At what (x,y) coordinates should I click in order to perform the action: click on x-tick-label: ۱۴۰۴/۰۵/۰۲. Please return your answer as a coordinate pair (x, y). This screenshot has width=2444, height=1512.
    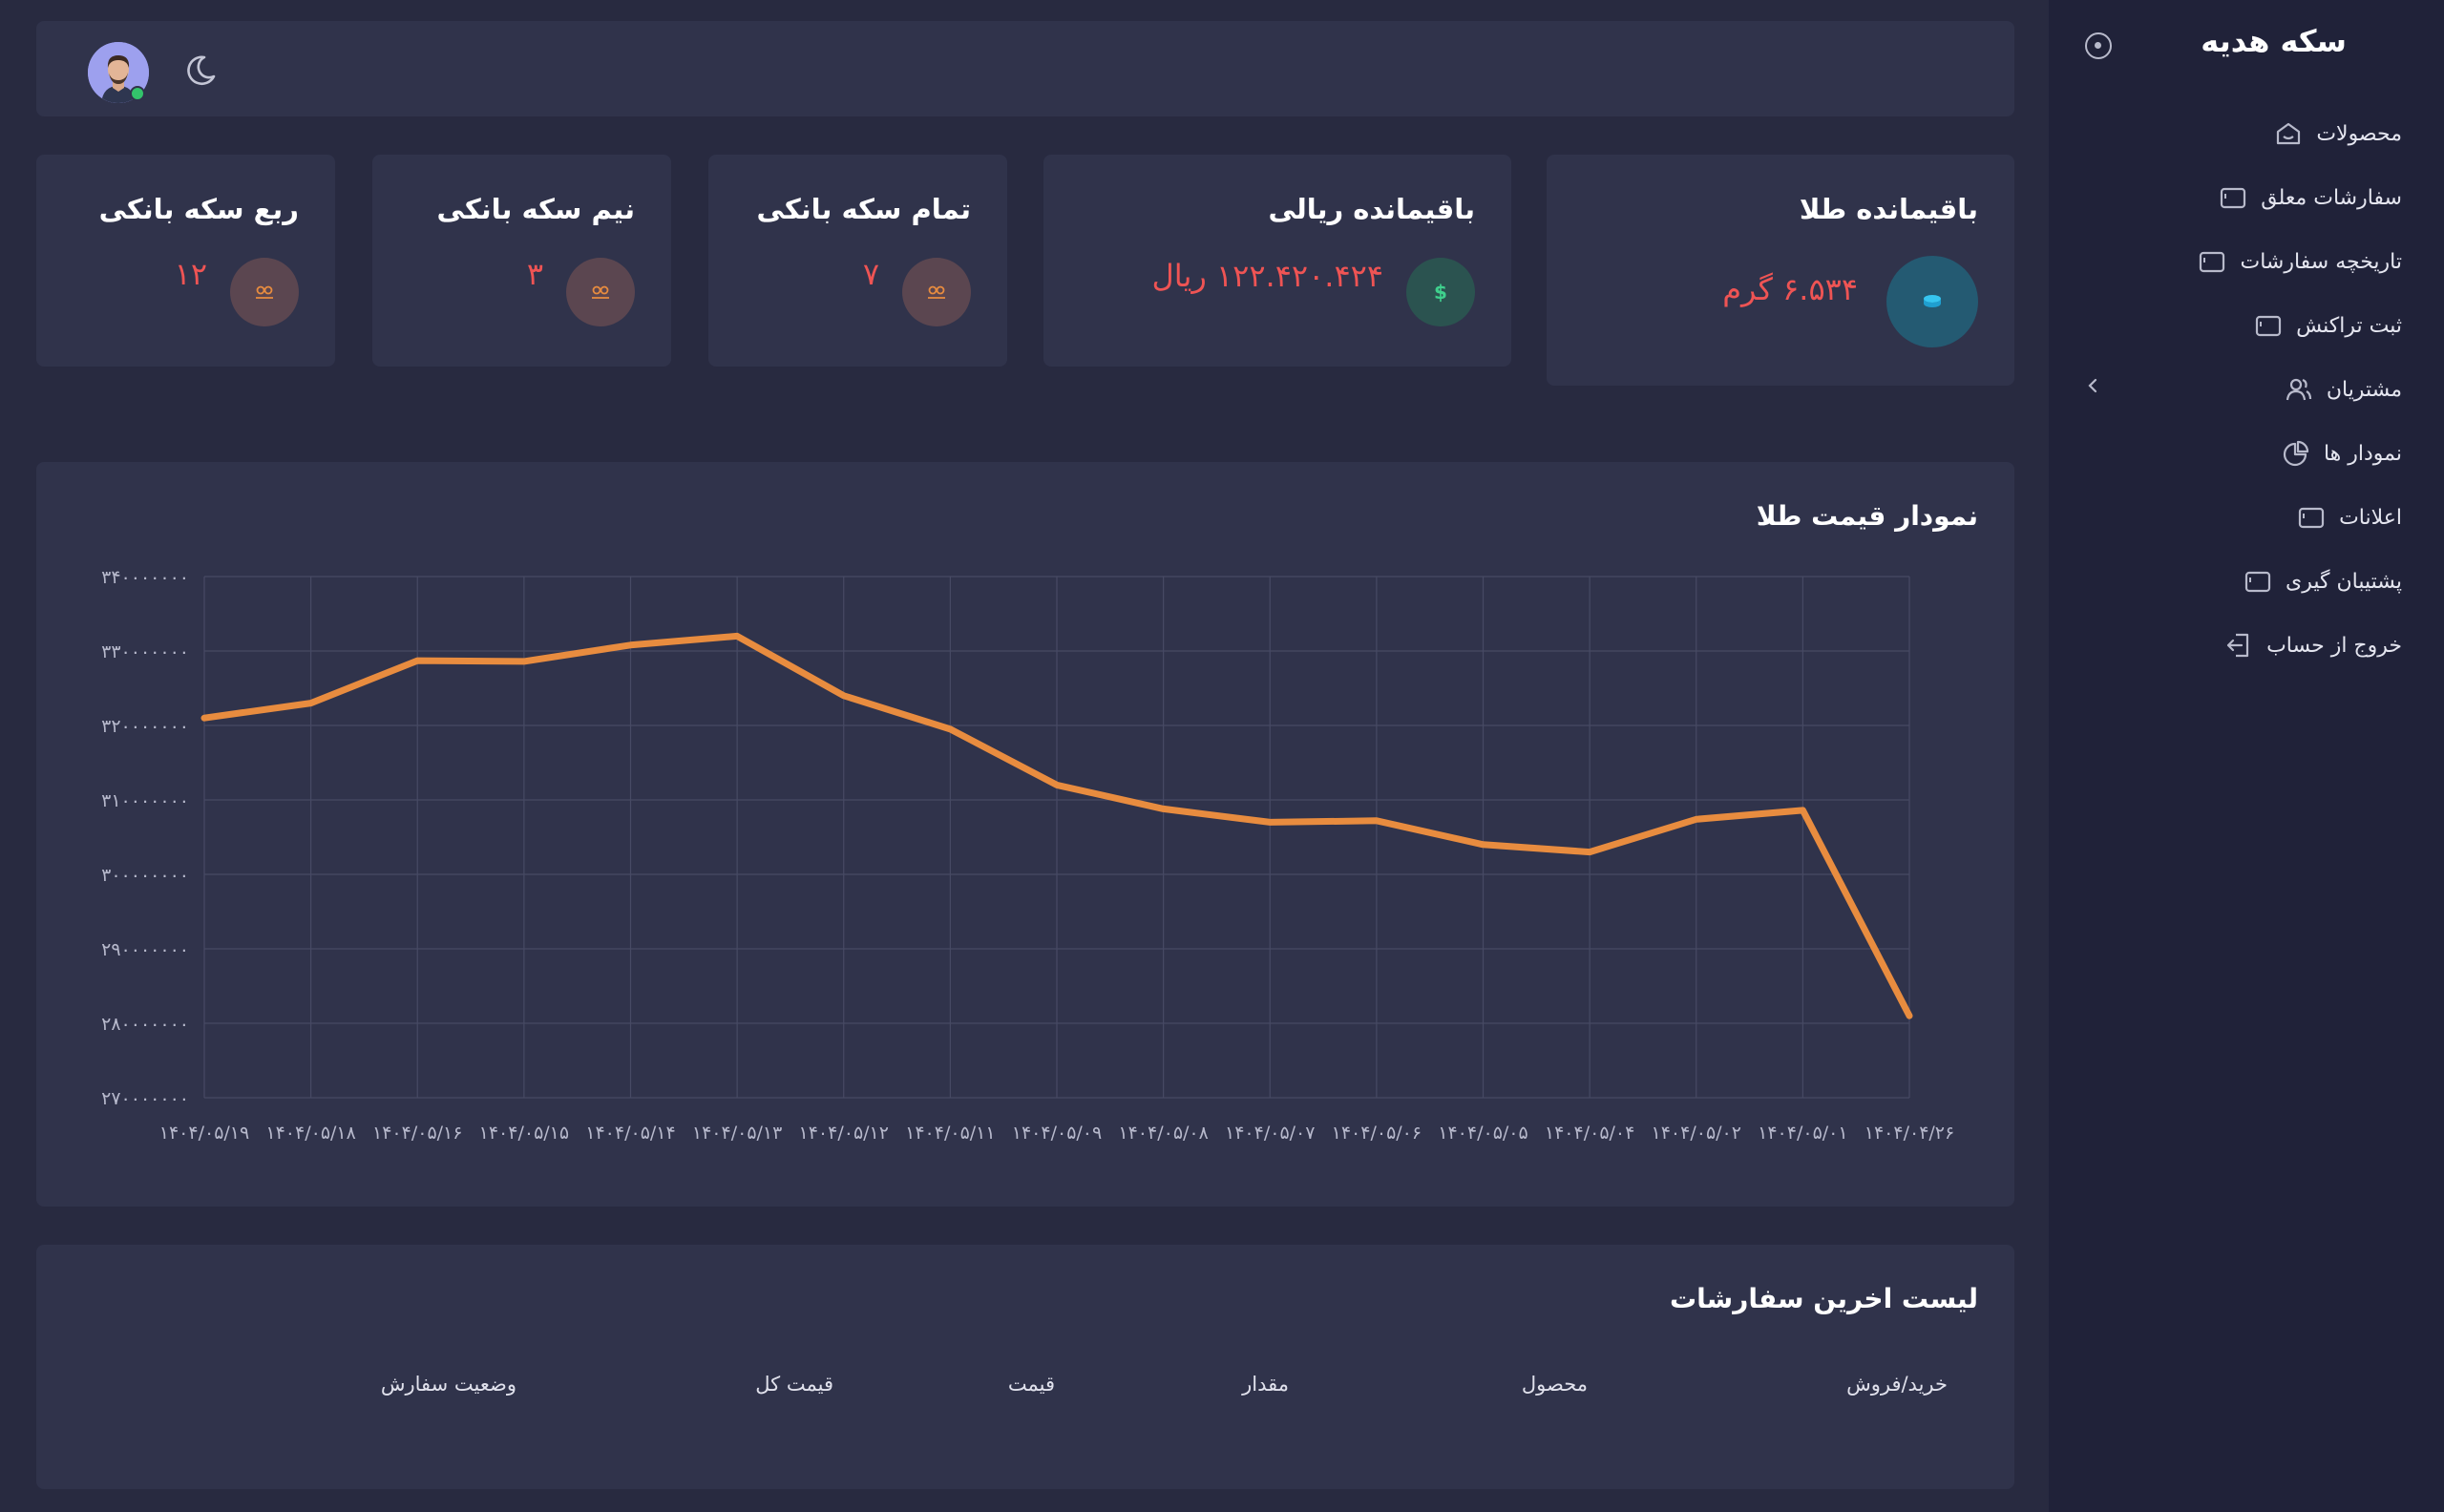
    Looking at the image, I should click on (1697, 1134).